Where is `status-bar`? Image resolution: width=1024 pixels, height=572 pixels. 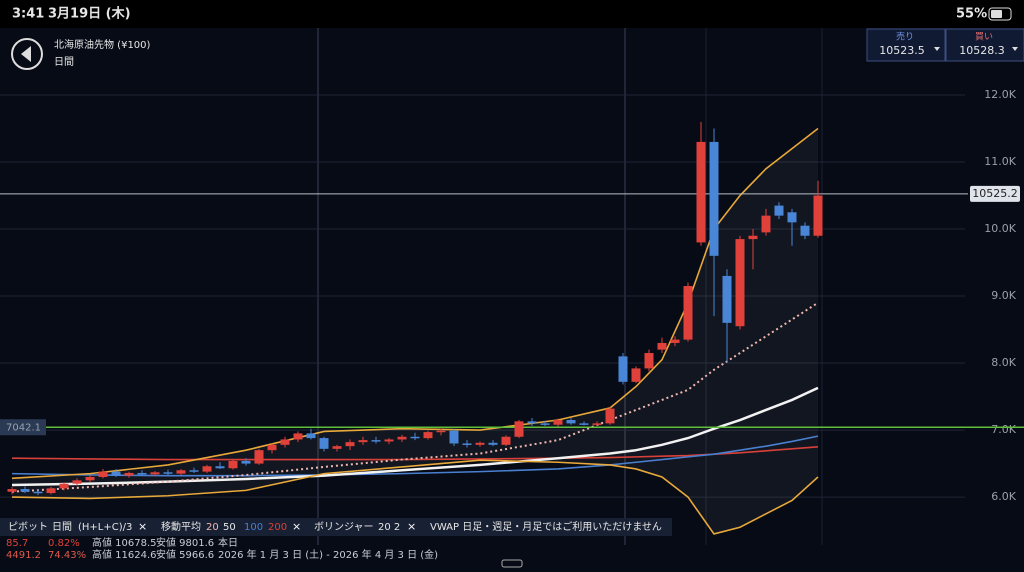
status-bar is located at coordinates (512, 14).